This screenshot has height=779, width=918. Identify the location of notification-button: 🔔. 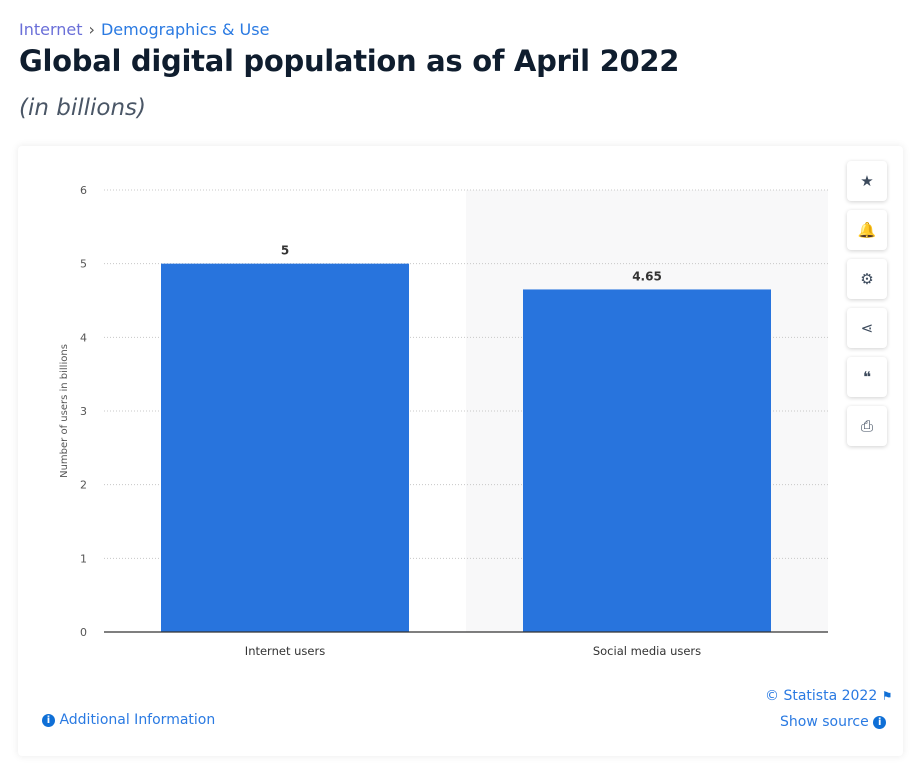
(867, 230).